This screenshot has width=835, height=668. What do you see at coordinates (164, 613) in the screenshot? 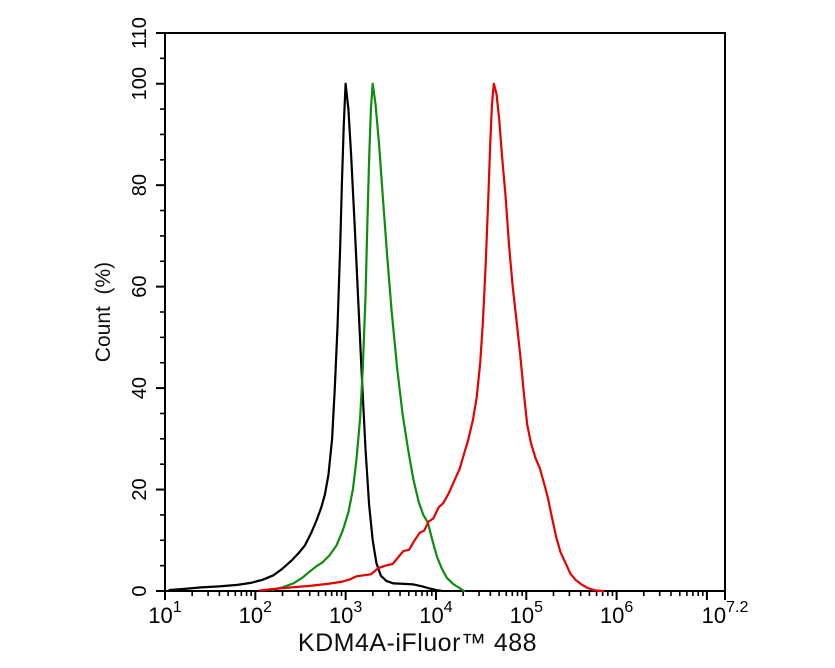
I see `x-tick-label: 10¹` at bounding box center [164, 613].